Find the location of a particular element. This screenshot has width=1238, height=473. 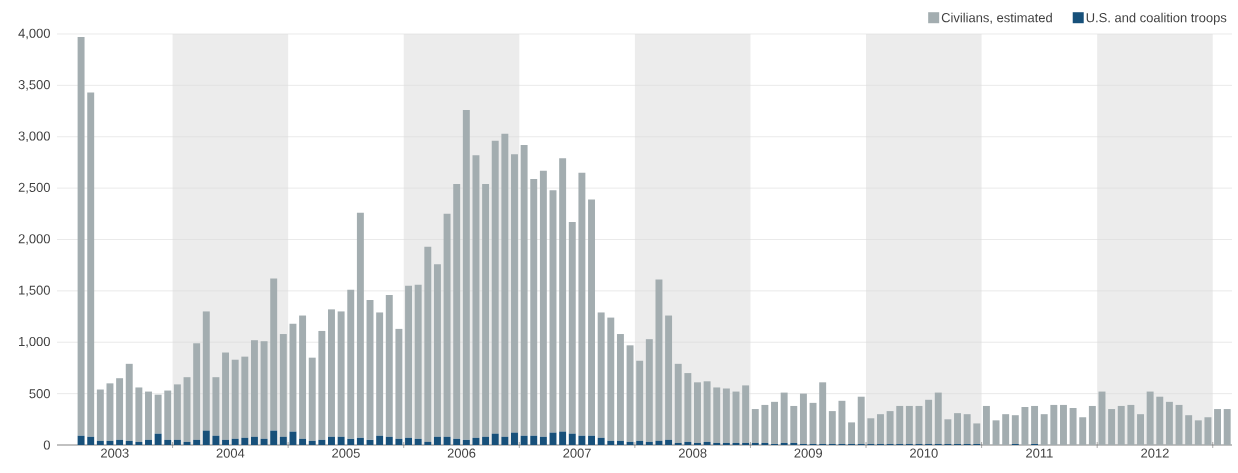

y-tick-label: 500 is located at coordinates (39, 394).